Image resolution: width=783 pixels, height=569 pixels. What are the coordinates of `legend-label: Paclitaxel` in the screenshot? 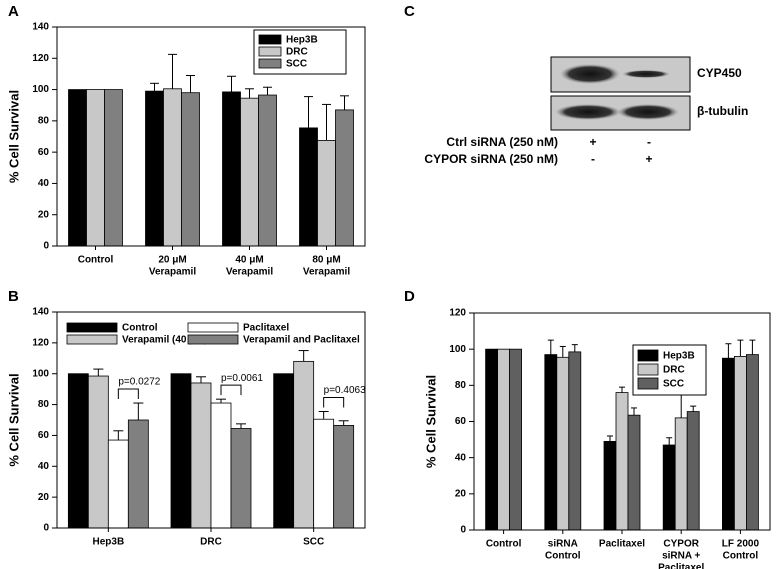 It's located at (266, 328).